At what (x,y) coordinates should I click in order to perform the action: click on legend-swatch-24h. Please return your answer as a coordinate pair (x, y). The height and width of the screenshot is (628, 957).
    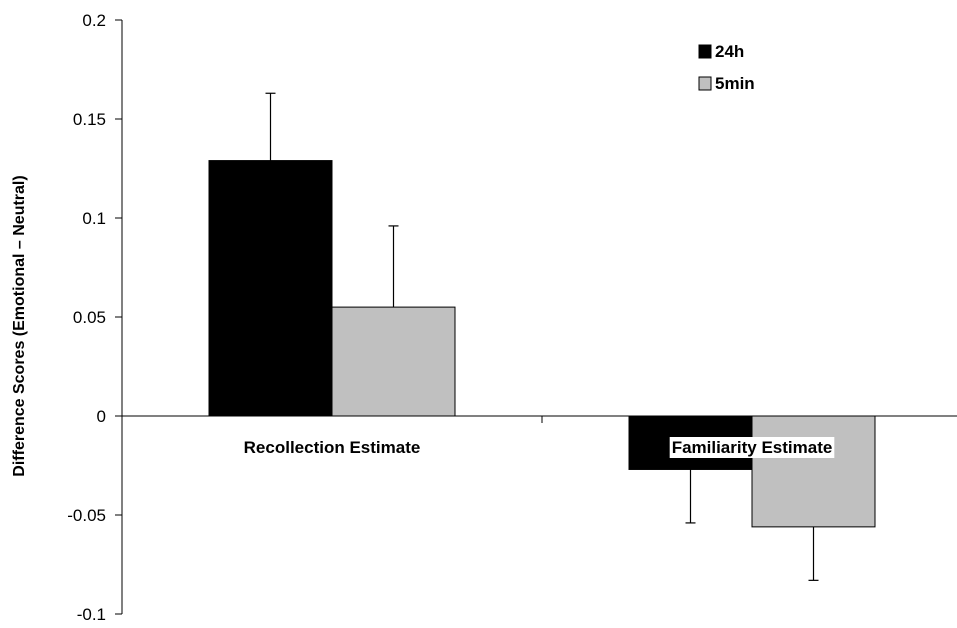
    Looking at the image, I should click on (705, 51).